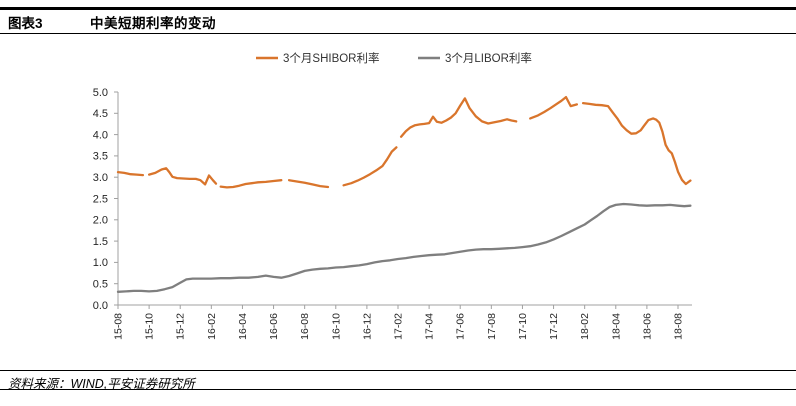 Image resolution: width=796 pixels, height=406 pixels. Describe the element at coordinates (119, 326) in the screenshot. I see `x-tick-label: 15-08` at that location.